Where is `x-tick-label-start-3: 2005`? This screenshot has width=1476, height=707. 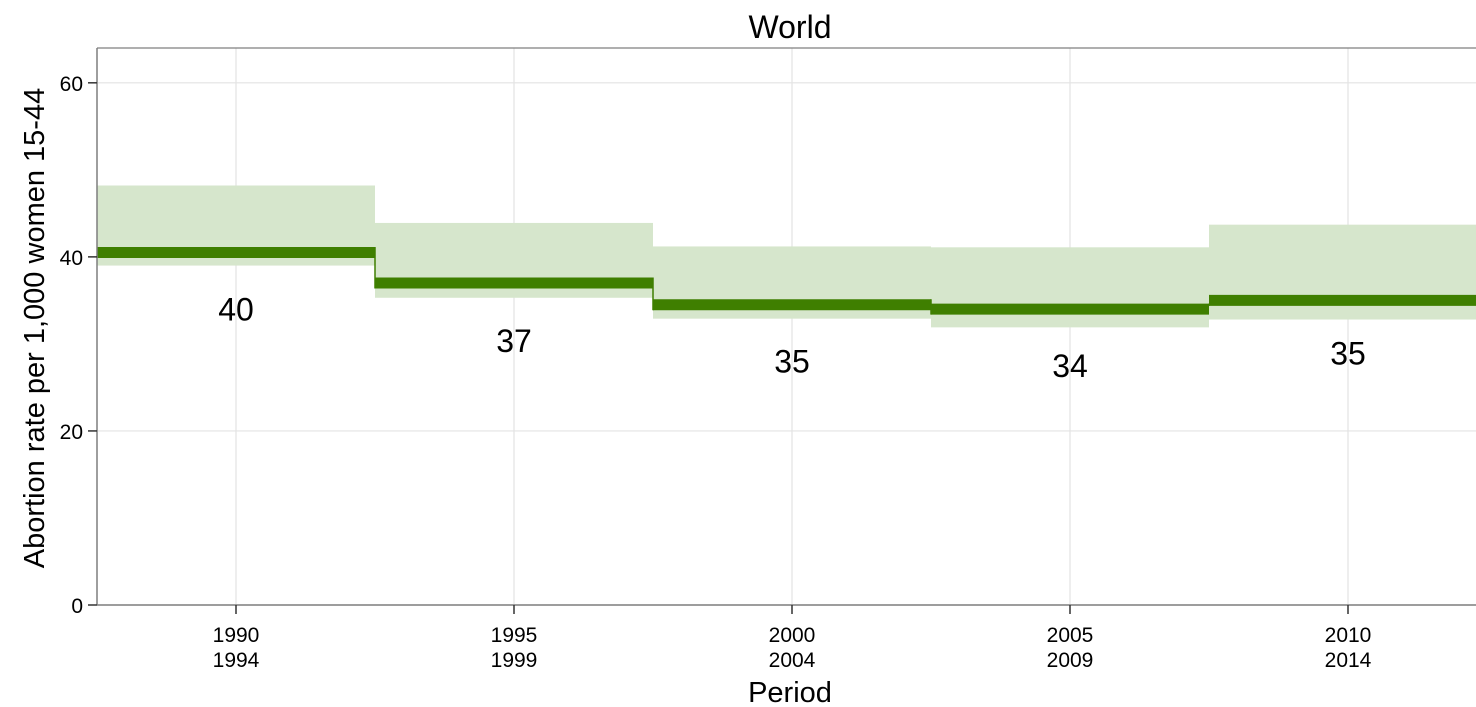
x-tick-label-start-3: 2005 is located at coordinates (1070, 635).